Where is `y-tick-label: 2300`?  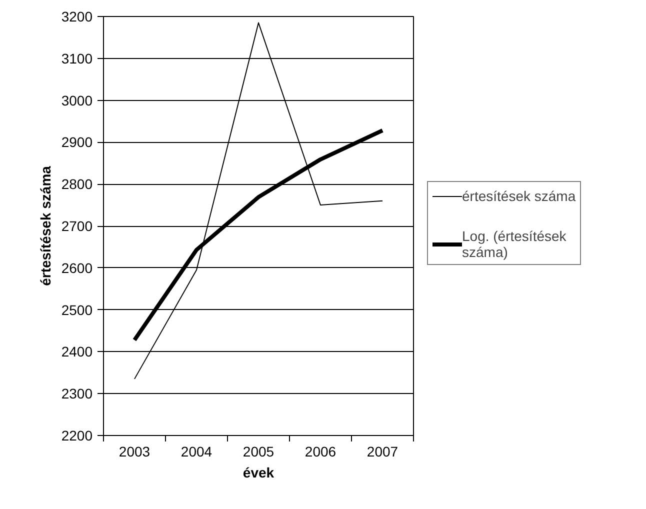 y-tick-label: 2300 is located at coordinates (77, 394).